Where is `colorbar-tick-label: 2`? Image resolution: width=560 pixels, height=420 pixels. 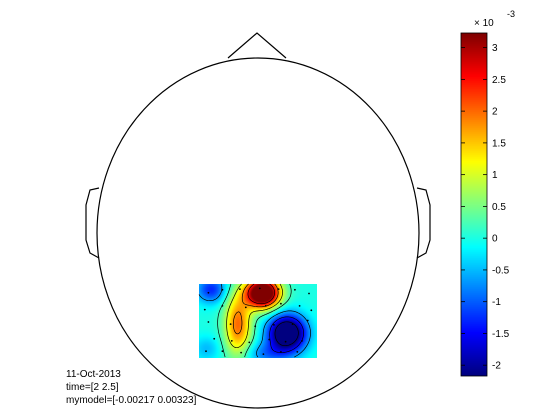
colorbar-tick-label: 2 is located at coordinates (495, 112).